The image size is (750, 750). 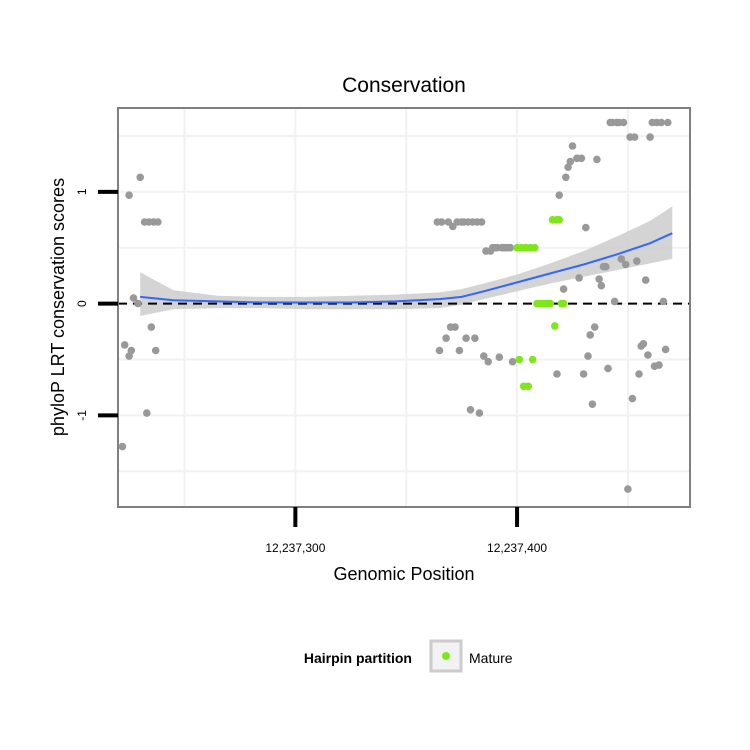 What do you see at coordinates (491, 658) in the screenshot?
I see `legend-label-mature: Mature` at bounding box center [491, 658].